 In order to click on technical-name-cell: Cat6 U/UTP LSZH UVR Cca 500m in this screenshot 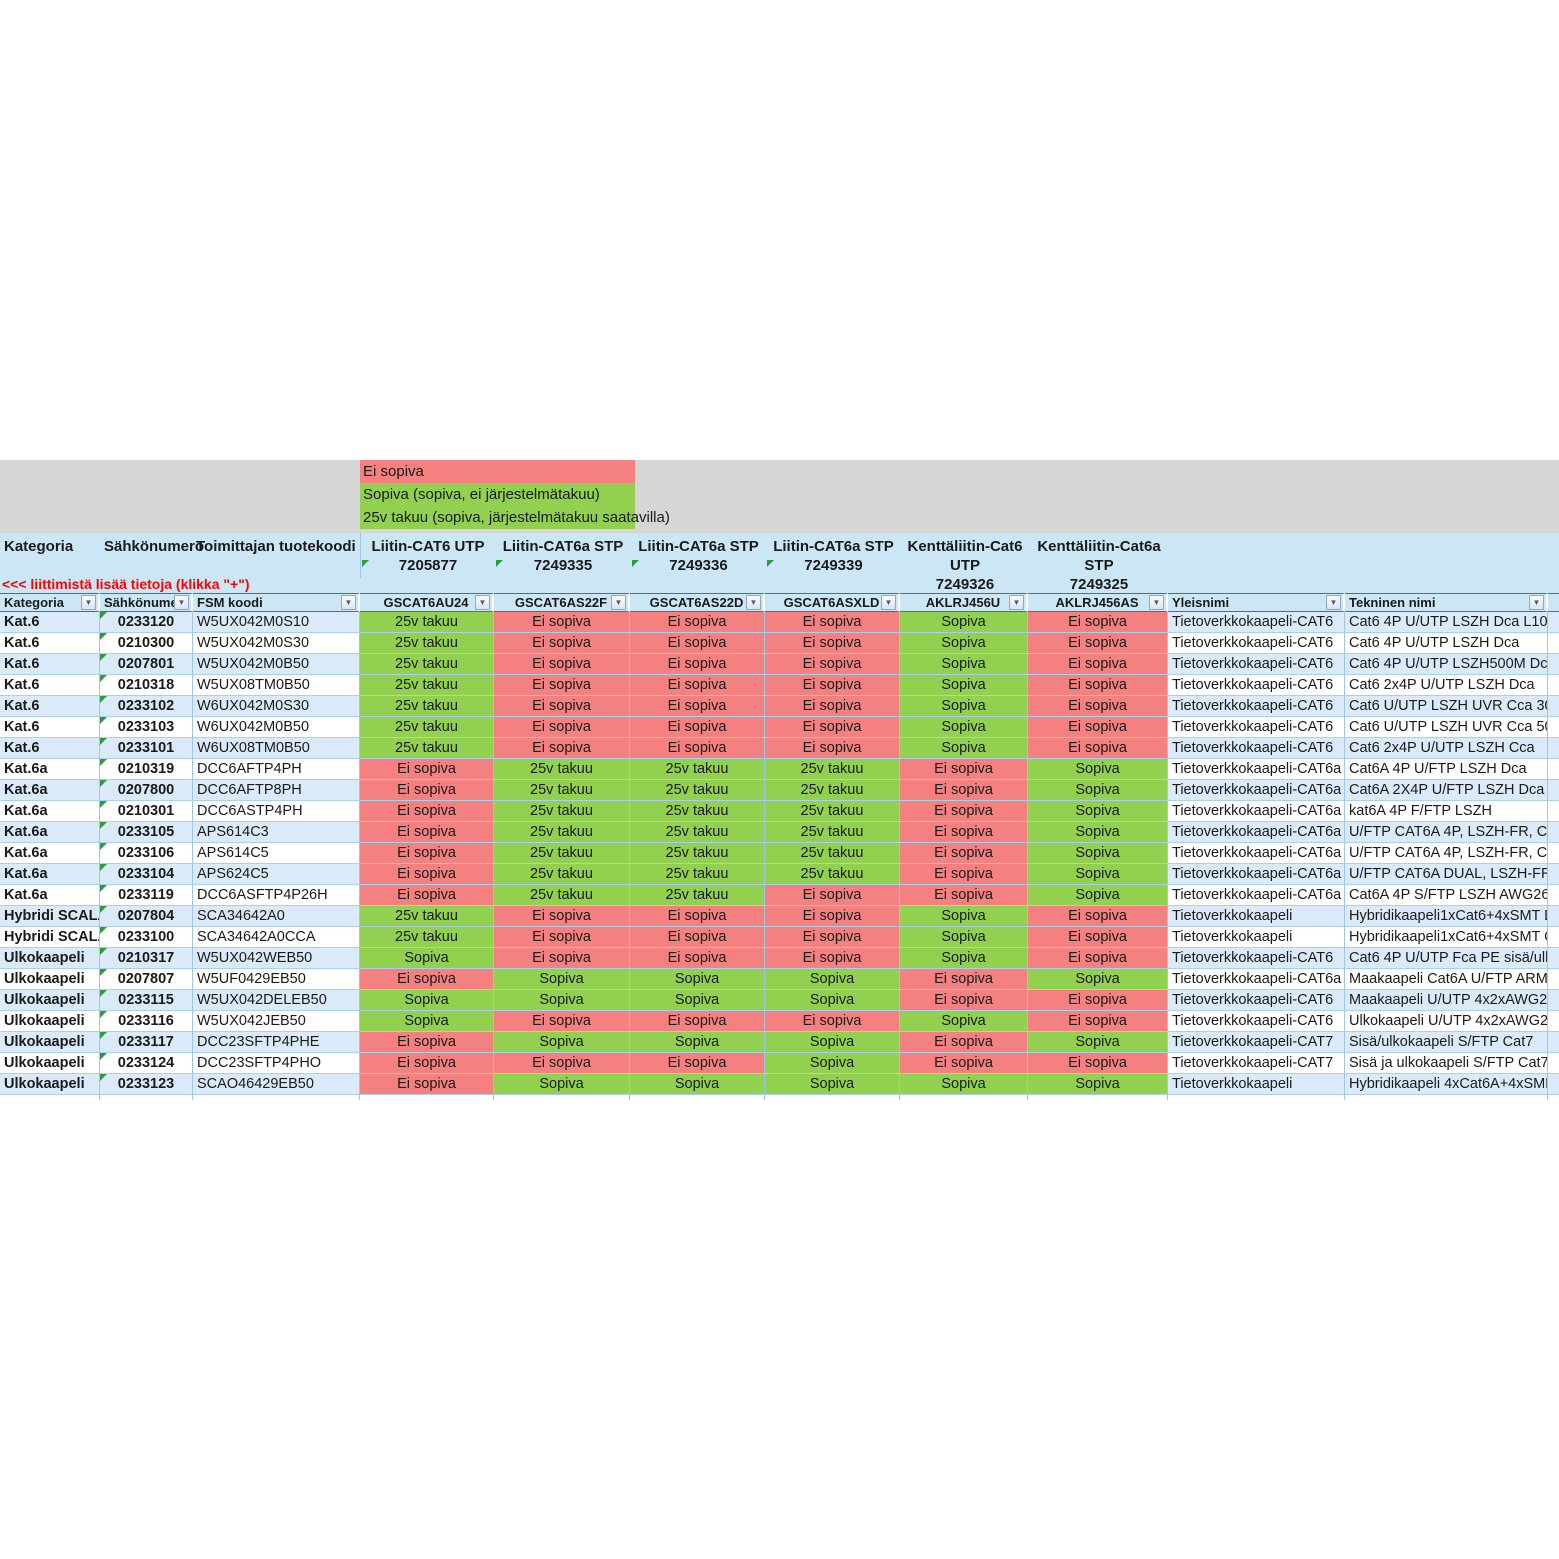, I will do `click(1446, 727)`.